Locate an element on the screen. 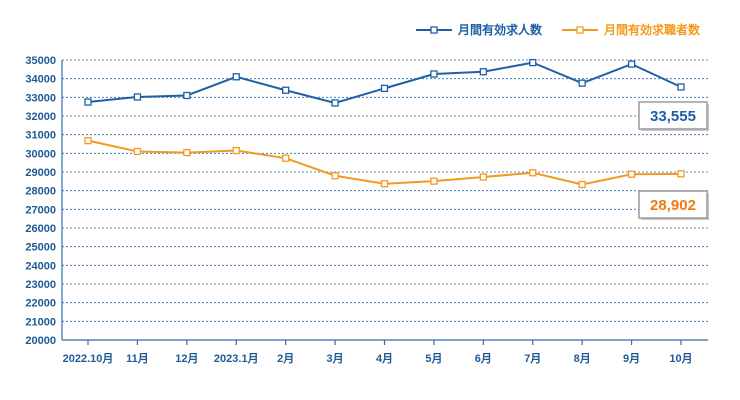  x-axis-ticks: 2022.10月 11月 12月 2023.1月 2月 3月 4月 5月 6月 7月 8月 9月 10月 is located at coordinates (378, 352).